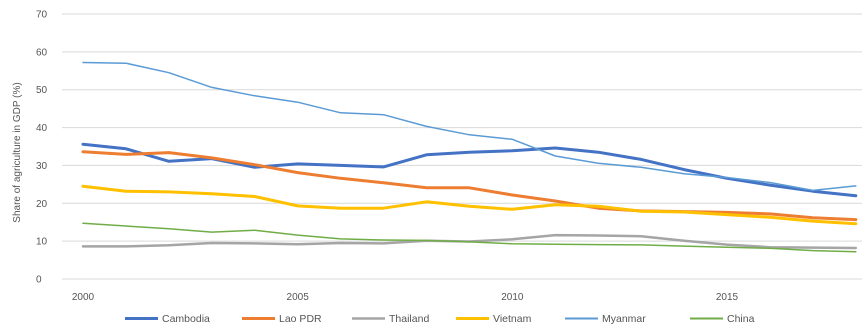 This screenshot has width=868, height=328. Describe the element at coordinates (409, 319) in the screenshot. I see `legend-label: Thailand` at that location.